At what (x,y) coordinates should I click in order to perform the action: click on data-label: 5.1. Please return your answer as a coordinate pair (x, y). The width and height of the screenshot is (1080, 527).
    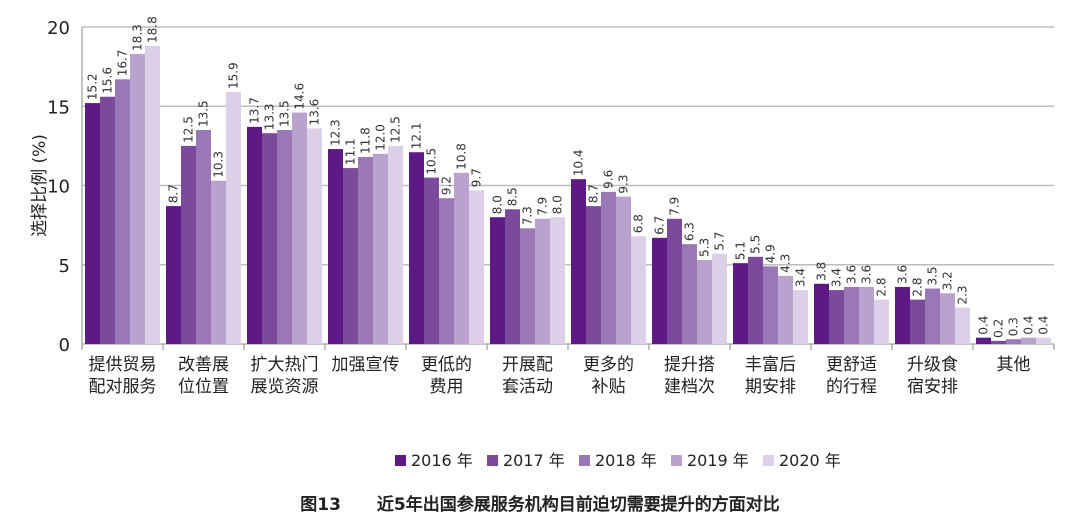
    Looking at the image, I should click on (741, 250).